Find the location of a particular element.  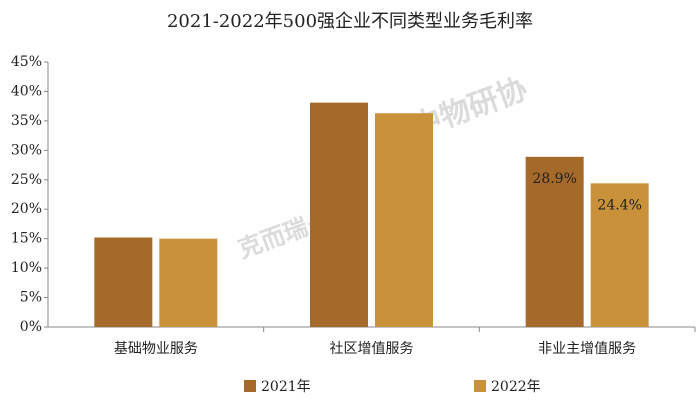

x-tick-label: 基础物业服务 is located at coordinates (156, 348).